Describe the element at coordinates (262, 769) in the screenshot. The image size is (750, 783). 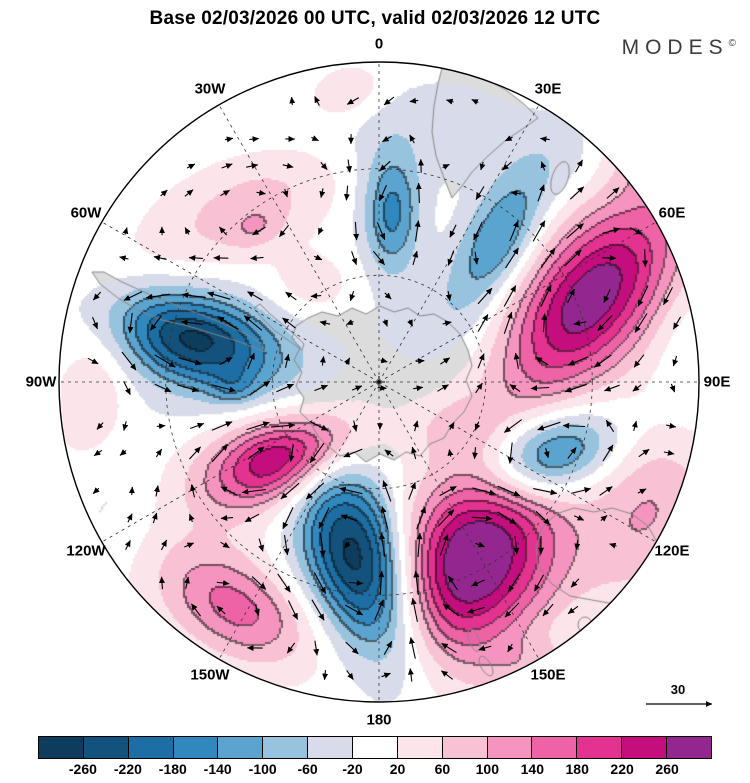
I see `colorbar-tick--100: -100` at that location.